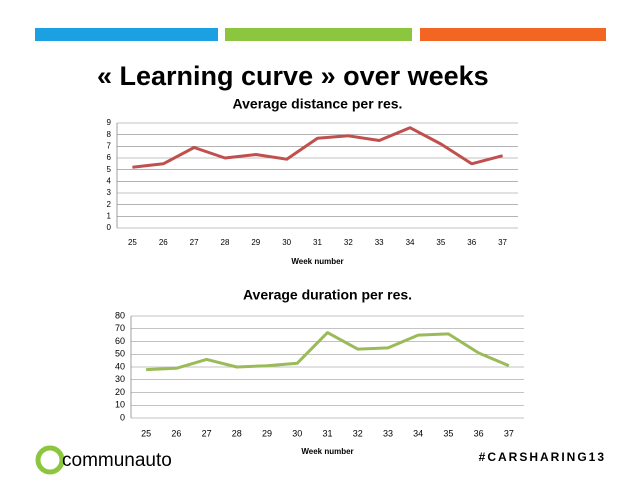  What do you see at coordinates (109, 122) in the screenshot?
I see `y-tick-label: 9` at bounding box center [109, 122].